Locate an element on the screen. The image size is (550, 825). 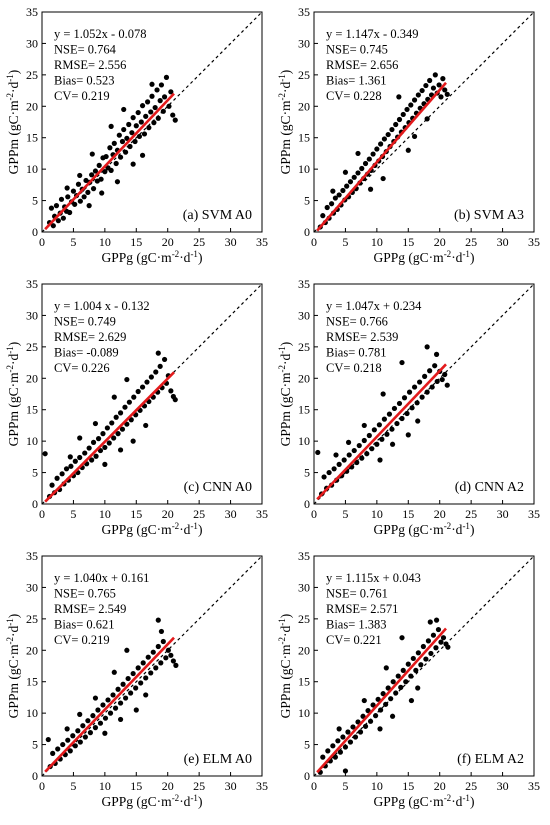
stat-annotation: CV= 0.226 is located at coordinates (82, 368).